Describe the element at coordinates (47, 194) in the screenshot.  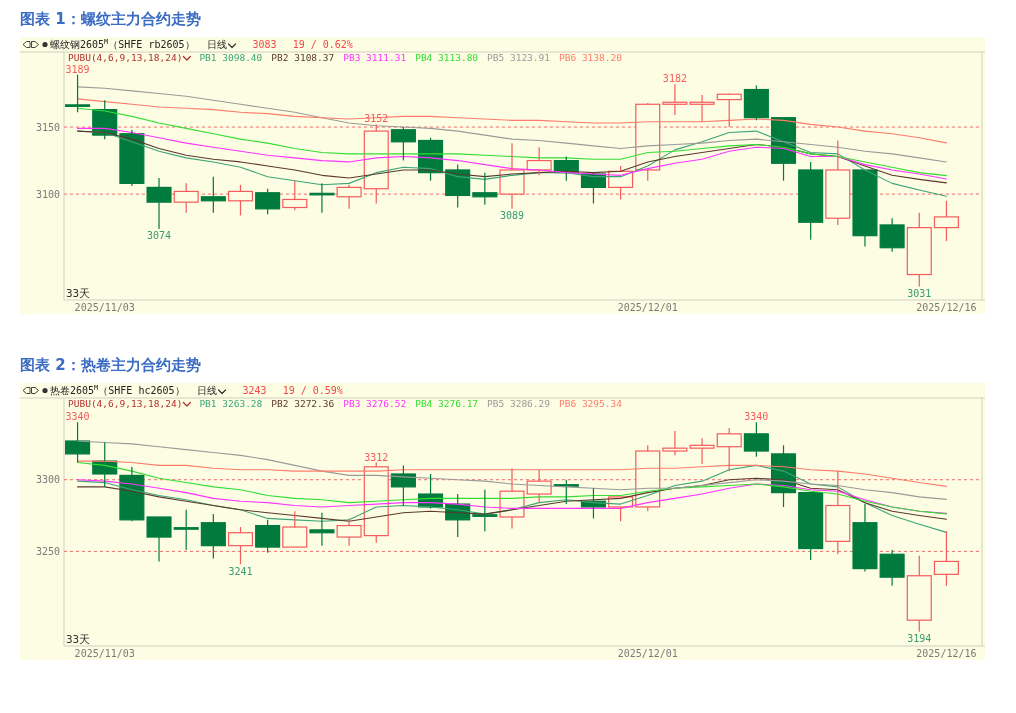
I see `tick-y: 3100` at that location.